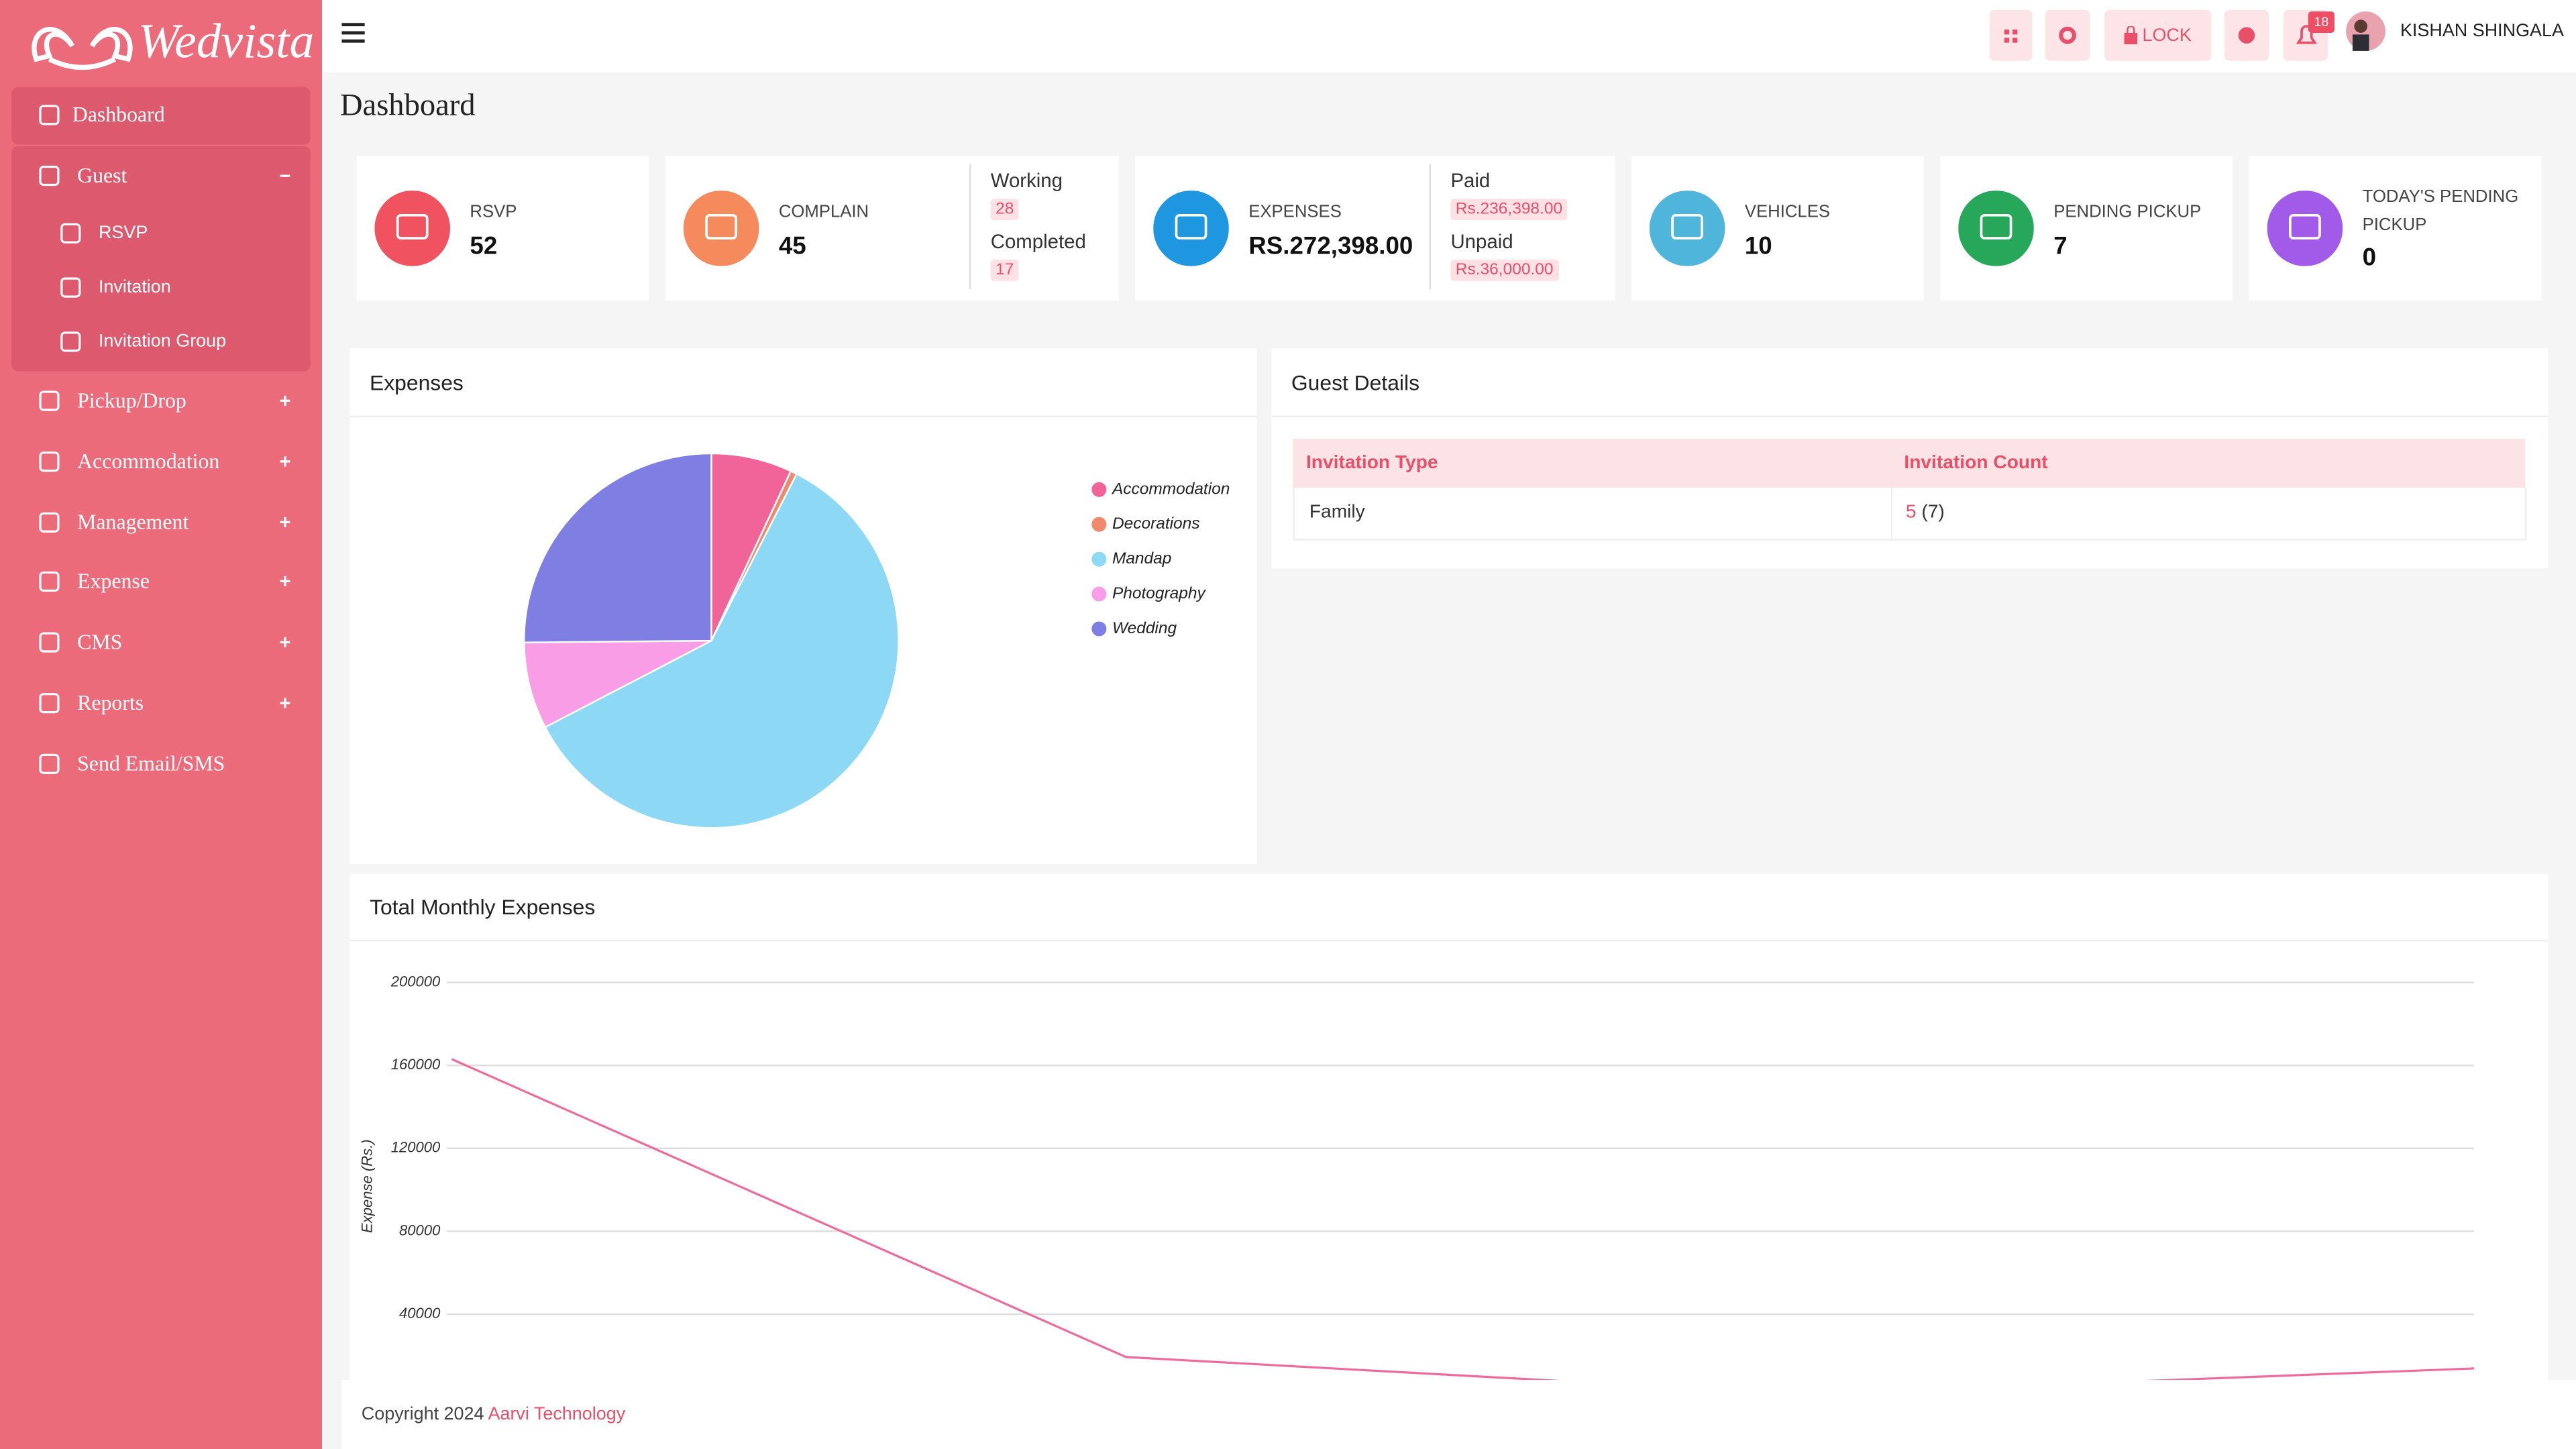 This screenshot has width=2576, height=1449. I want to click on stat-value: 52, so click(484, 246).